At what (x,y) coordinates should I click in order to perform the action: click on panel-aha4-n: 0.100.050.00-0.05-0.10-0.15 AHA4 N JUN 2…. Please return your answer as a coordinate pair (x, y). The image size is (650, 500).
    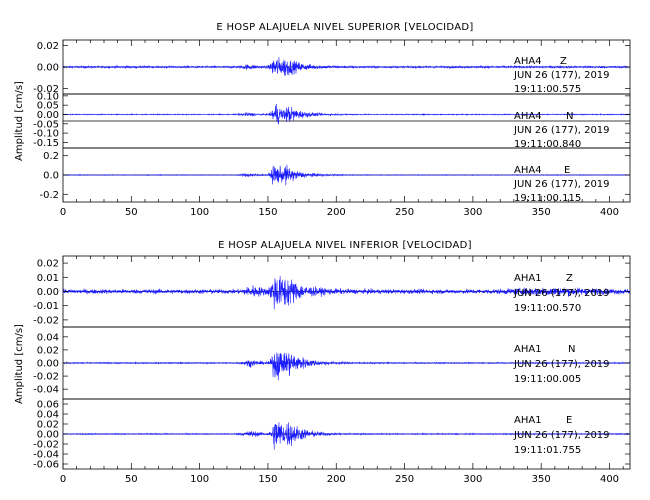
    Looking at the image, I should click on (332, 120).